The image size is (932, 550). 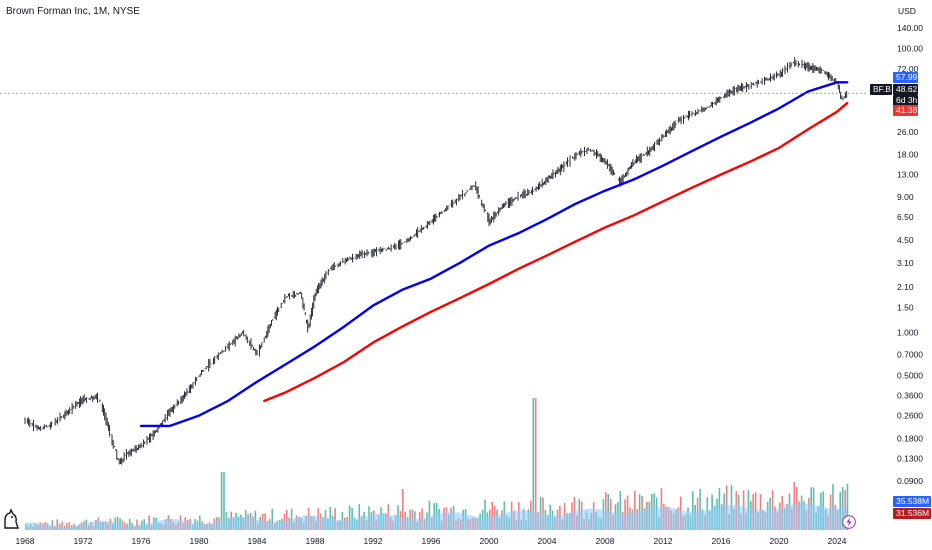 I want to click on symbol-tag: BF.B, so click(x=882, y=89).